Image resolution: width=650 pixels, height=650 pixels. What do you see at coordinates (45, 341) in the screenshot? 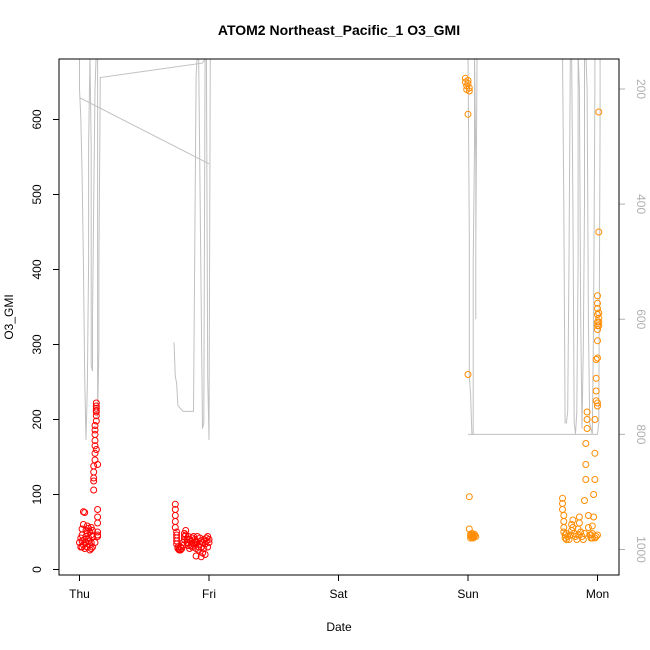
I see `y-axis: 0 100 200 300 400 500 600` at bounding box center [45, 341].